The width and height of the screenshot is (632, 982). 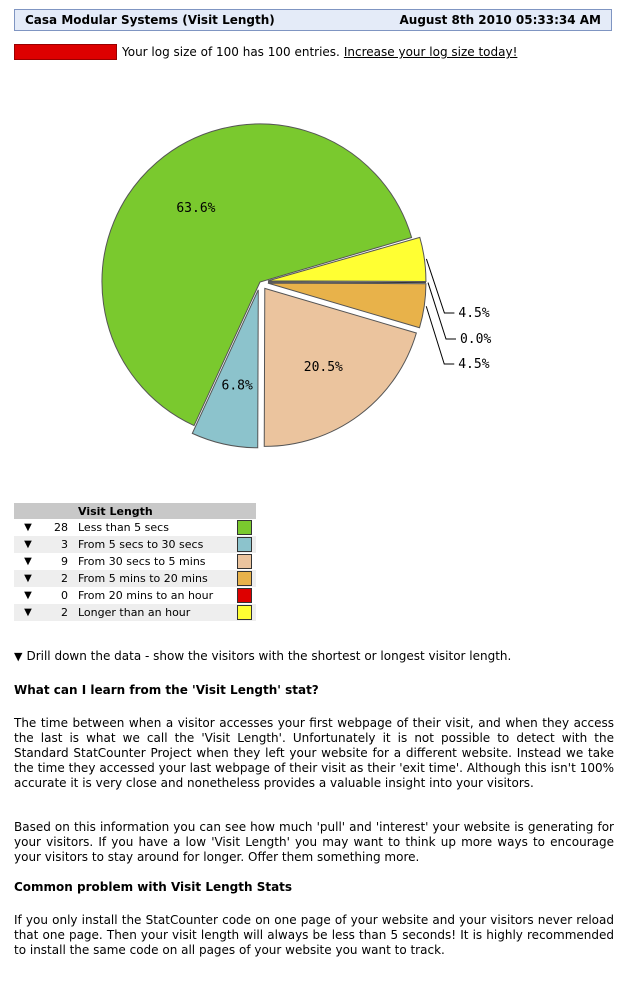 I want to click on pie-slice-label: 63.6%, so click(x=195, y=208).